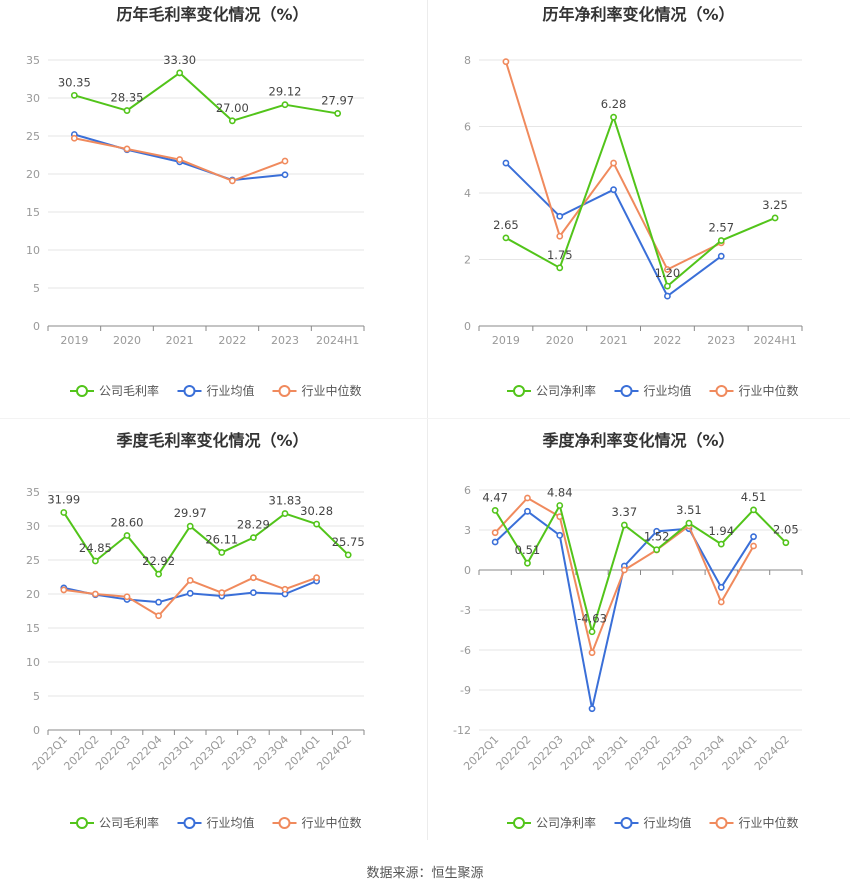  I want to click on series-line, so click(640, 202).